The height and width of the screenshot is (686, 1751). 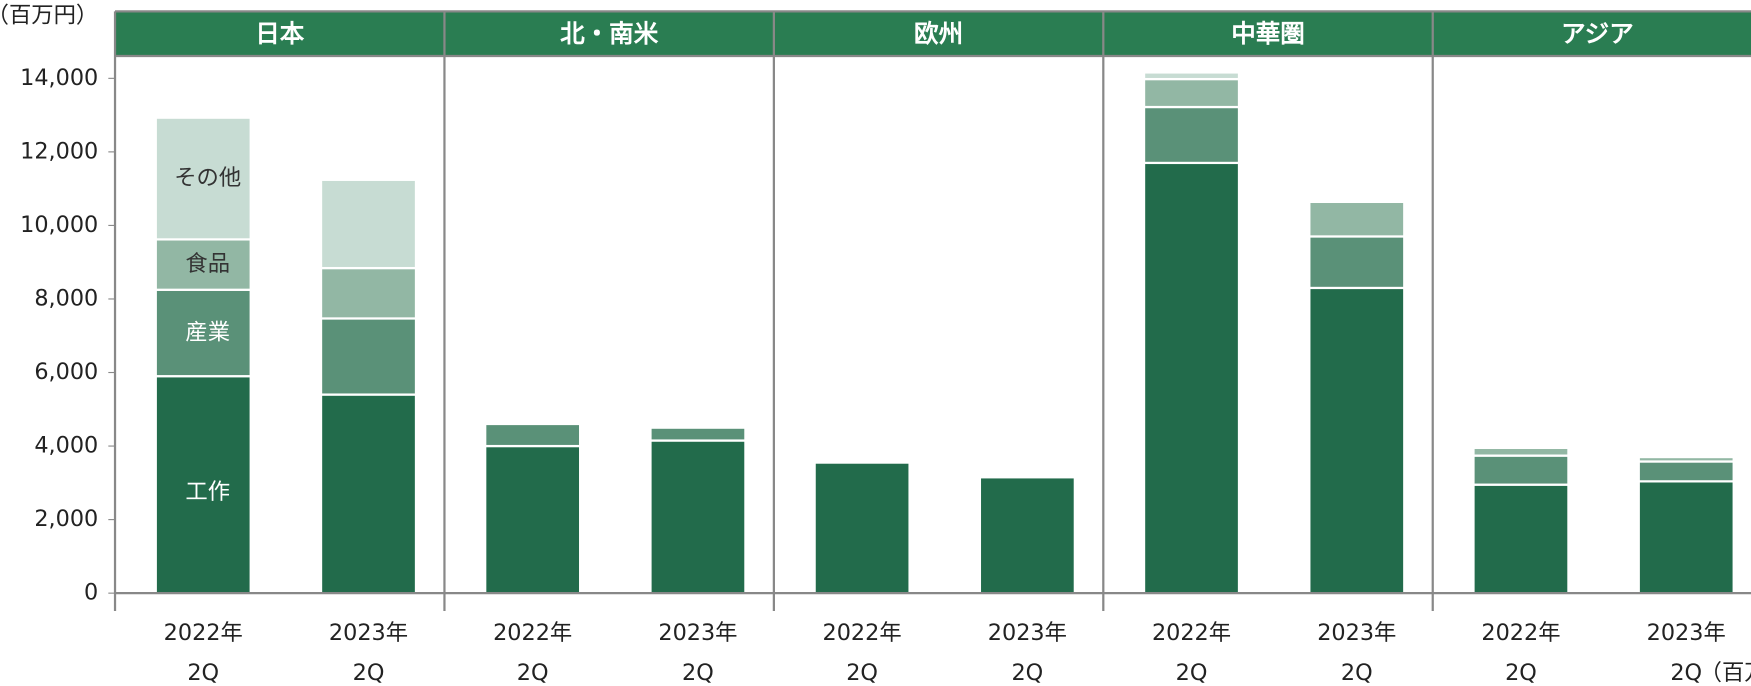 What do you see at coordinates (1725, 673) in the screenshot?
I see `unit-note: （百万円）` at bounding box center [1725, 673].